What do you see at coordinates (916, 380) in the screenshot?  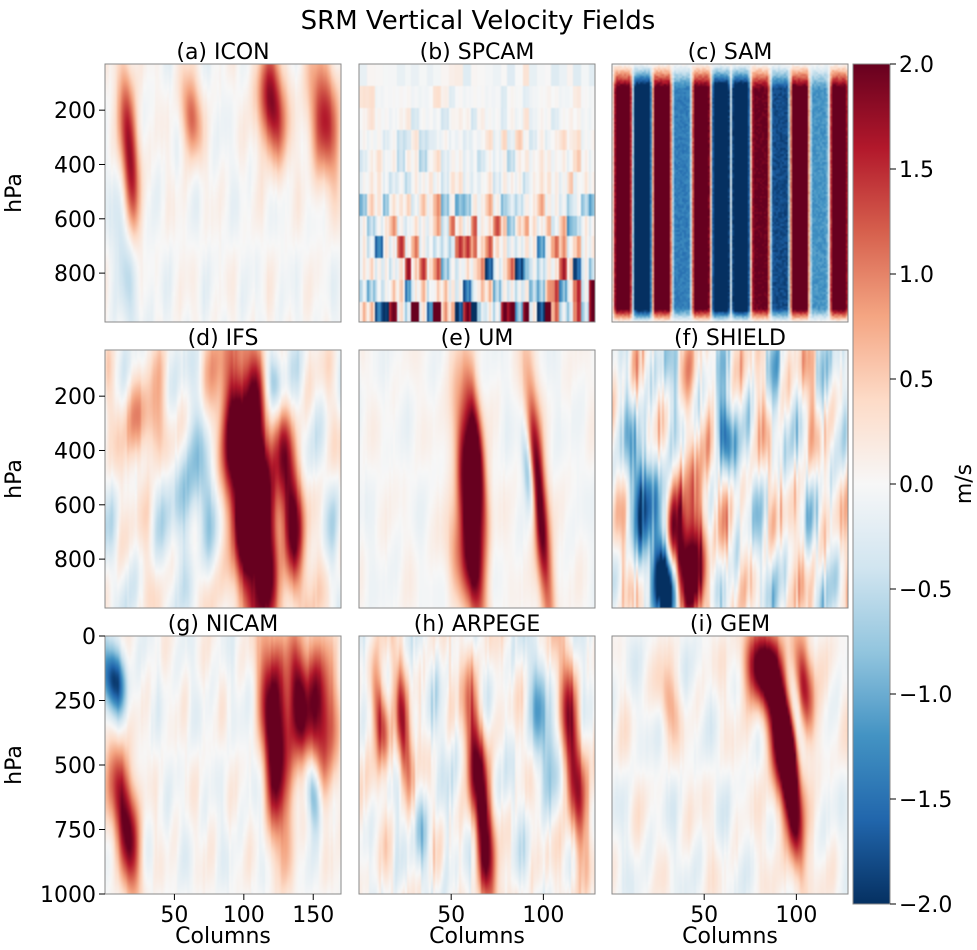 I see `colorbar-tick-label: 0.5` at bounding box center [916, 380].